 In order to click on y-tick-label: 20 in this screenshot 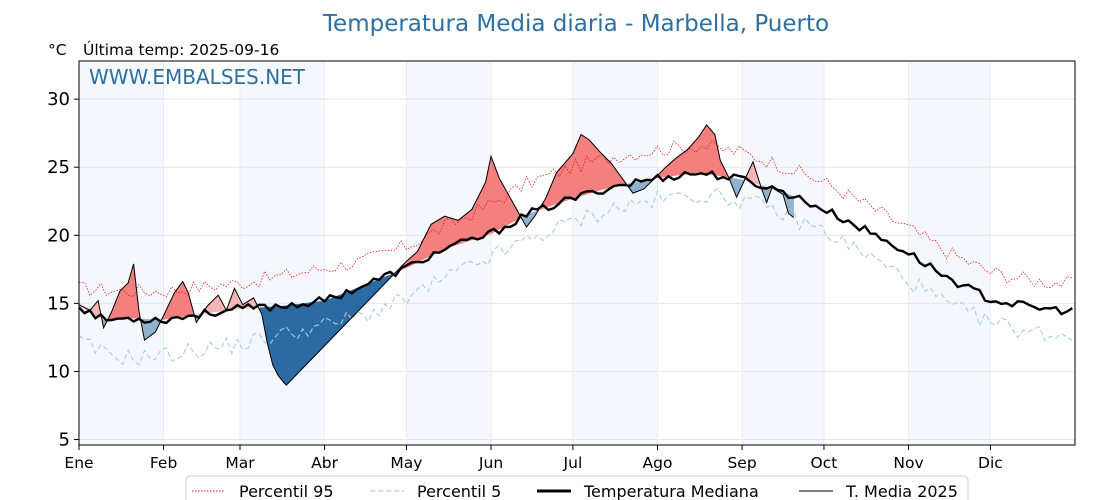, I will do `click(58, 235)`.